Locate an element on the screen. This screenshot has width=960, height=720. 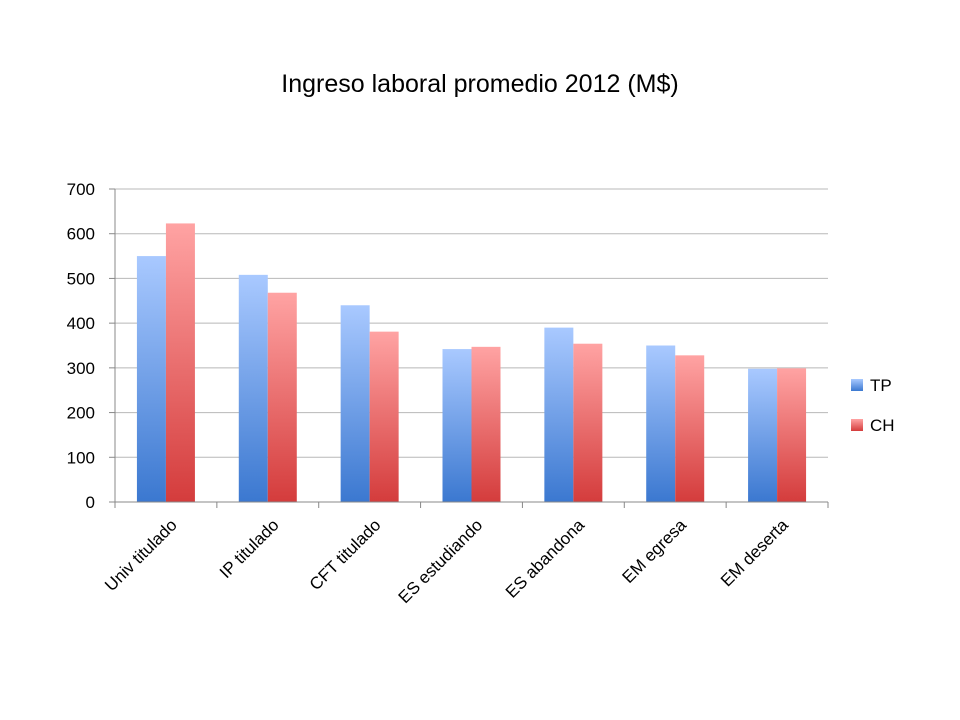
y-tick-label: 200 is located at coordinates (81, 413).